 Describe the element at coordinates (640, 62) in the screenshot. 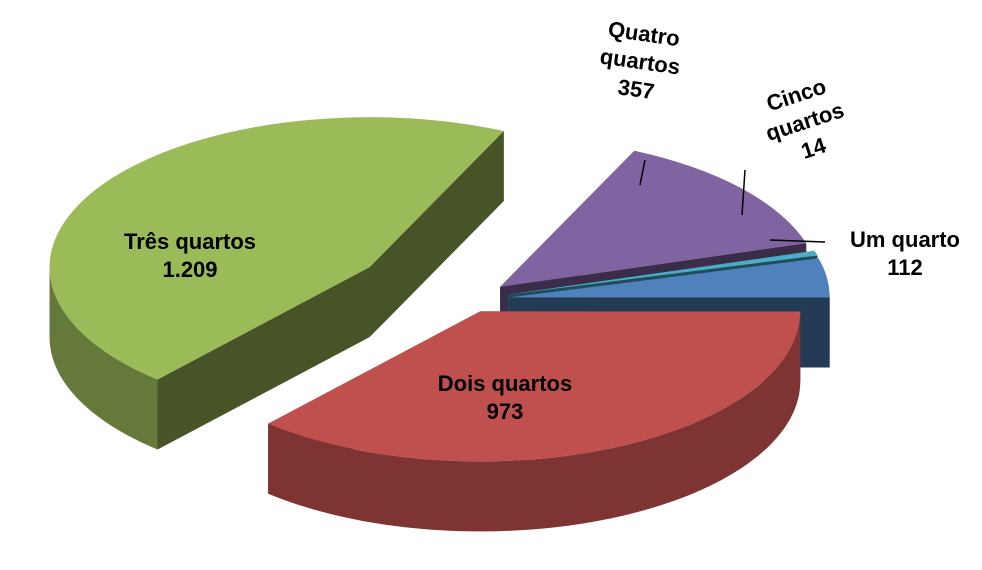

I see `data-label: Quatro quartos 357` at that location.